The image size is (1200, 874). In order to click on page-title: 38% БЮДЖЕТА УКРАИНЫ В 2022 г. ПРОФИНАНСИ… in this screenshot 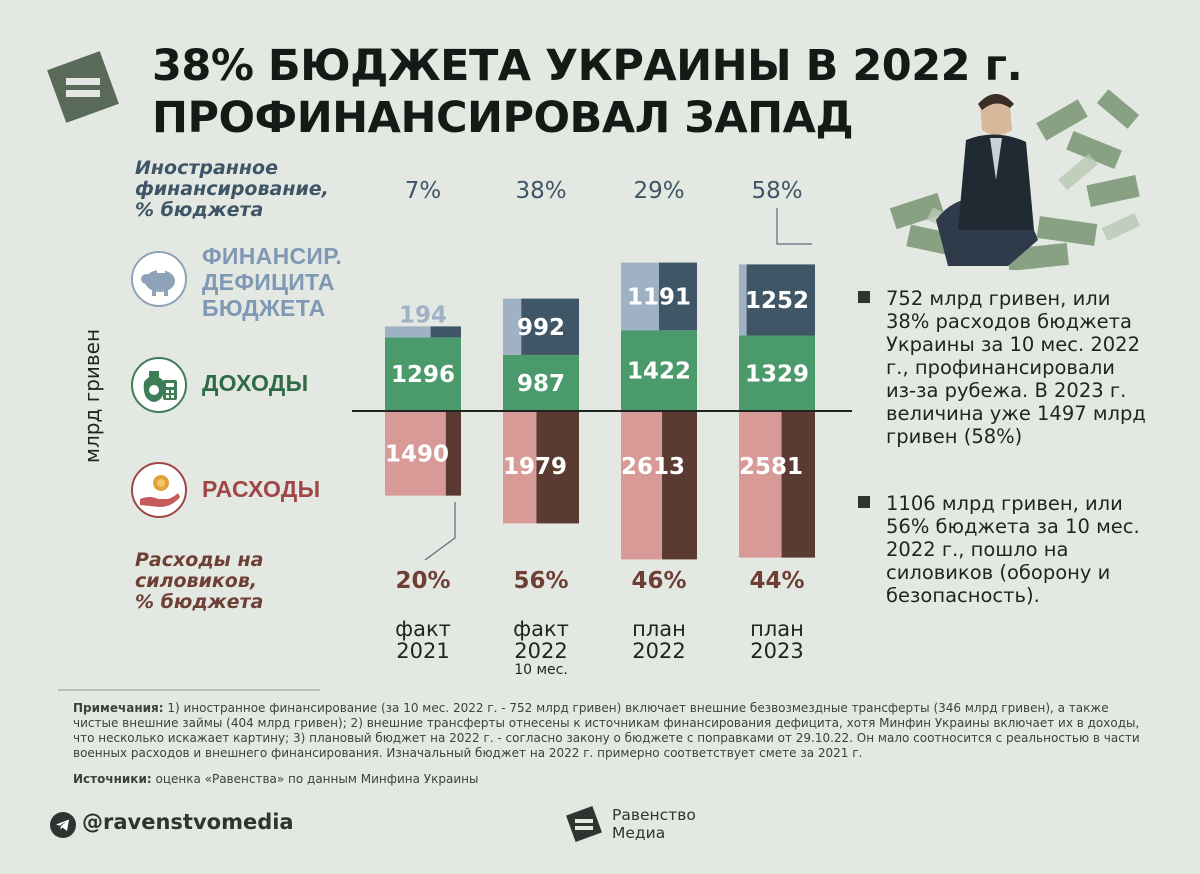, I will do `click(587, 92)`.